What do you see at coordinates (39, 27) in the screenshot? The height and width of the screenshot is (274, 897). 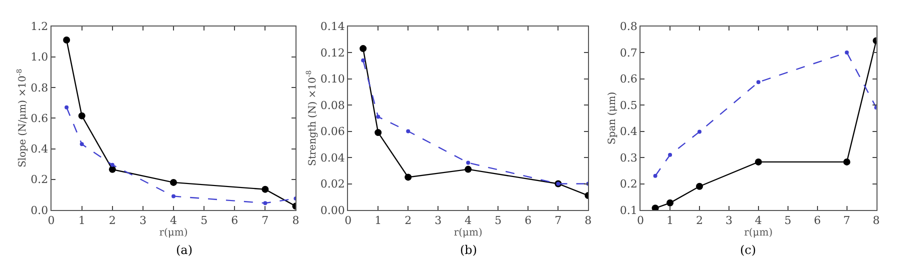 I see `y-tick-label: 1.2` at bounding box center [39, 27].